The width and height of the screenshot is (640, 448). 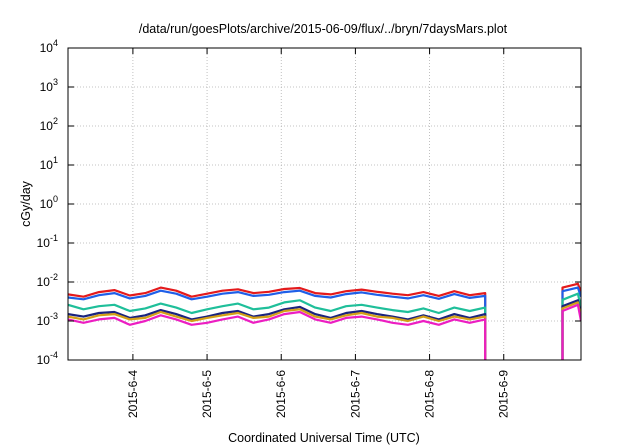 What do you see at coordinates (49, 202) in the screenshot?
I see `y-tick-label: 10⁰` at bounding box center [49, 202].